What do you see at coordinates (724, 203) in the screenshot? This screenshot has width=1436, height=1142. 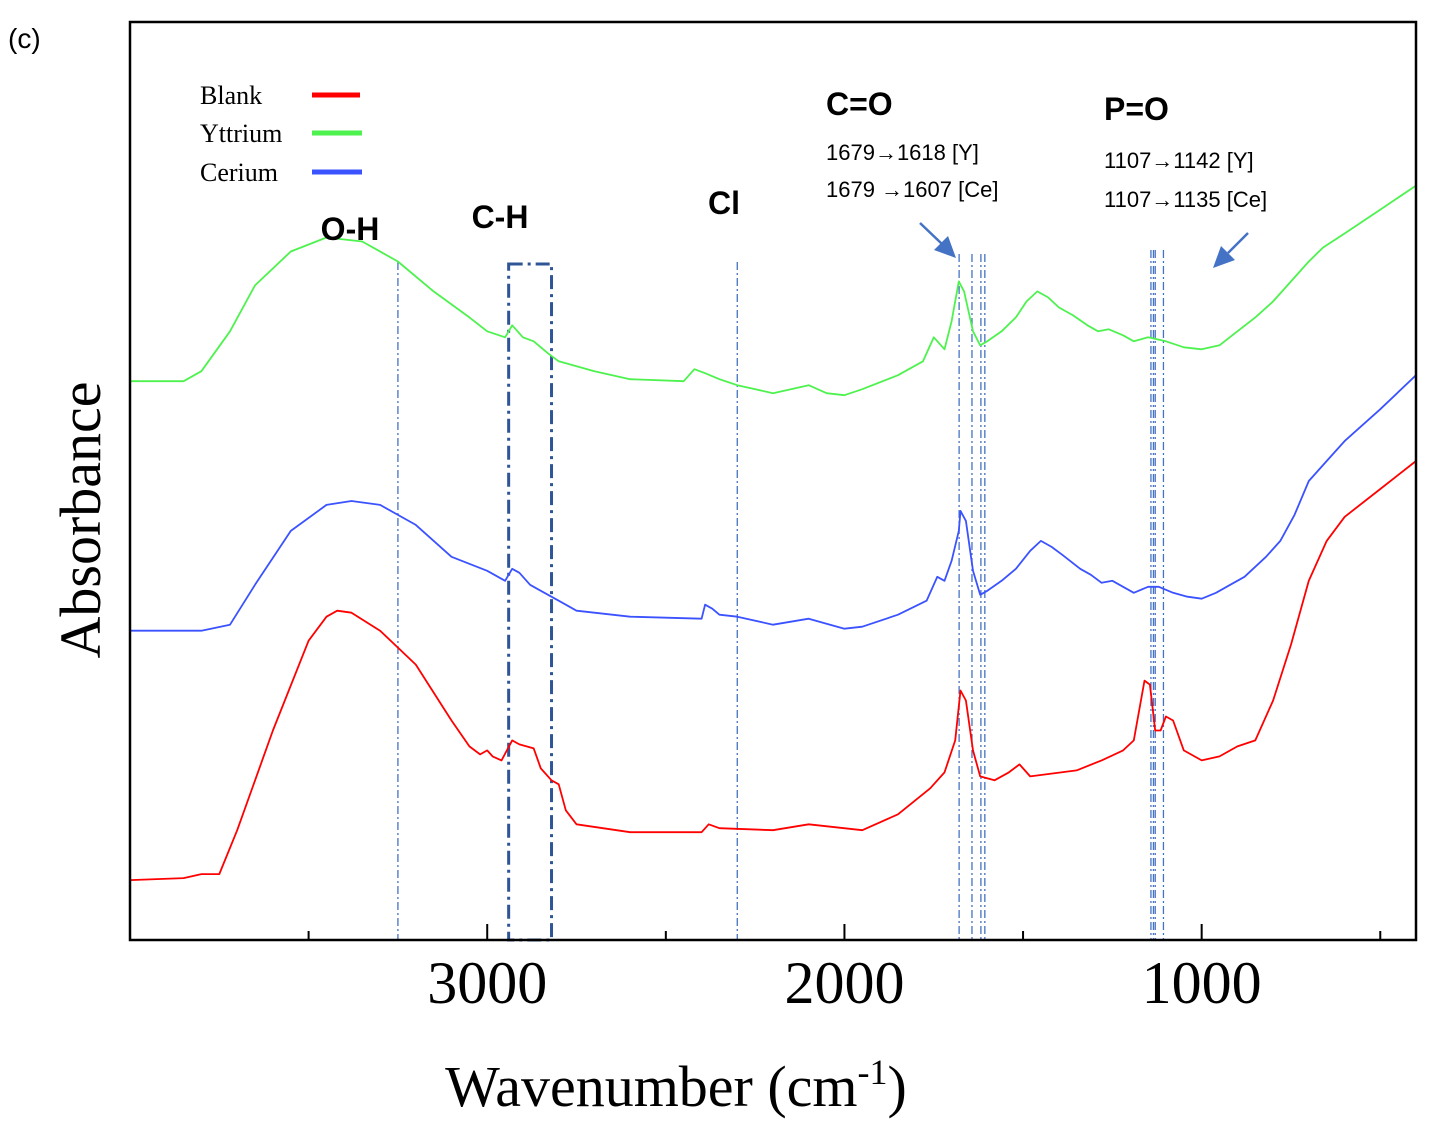 I see `annotation-cl: Cl` at bounding box center [724, 203].